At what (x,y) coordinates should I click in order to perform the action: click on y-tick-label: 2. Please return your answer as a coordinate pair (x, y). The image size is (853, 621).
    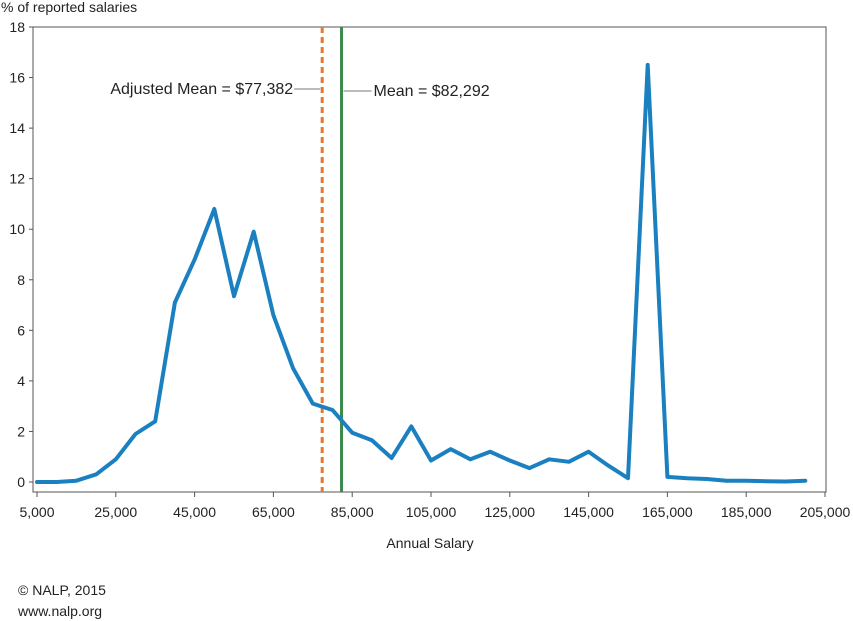
    Looking at the image, I should click on (21, 431).